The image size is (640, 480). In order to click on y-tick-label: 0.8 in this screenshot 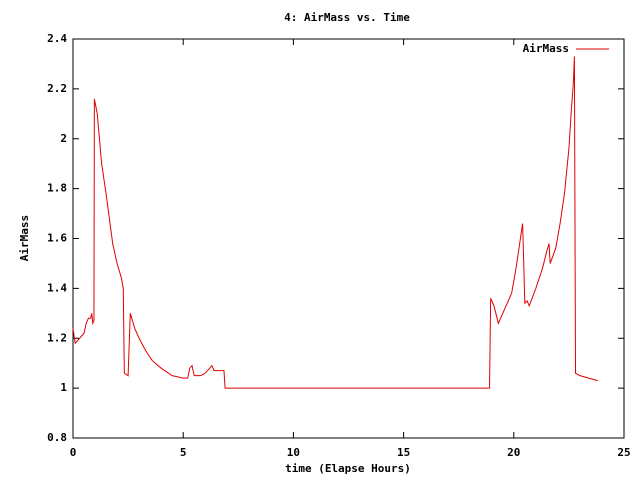, I will do `click(57, 437)`.